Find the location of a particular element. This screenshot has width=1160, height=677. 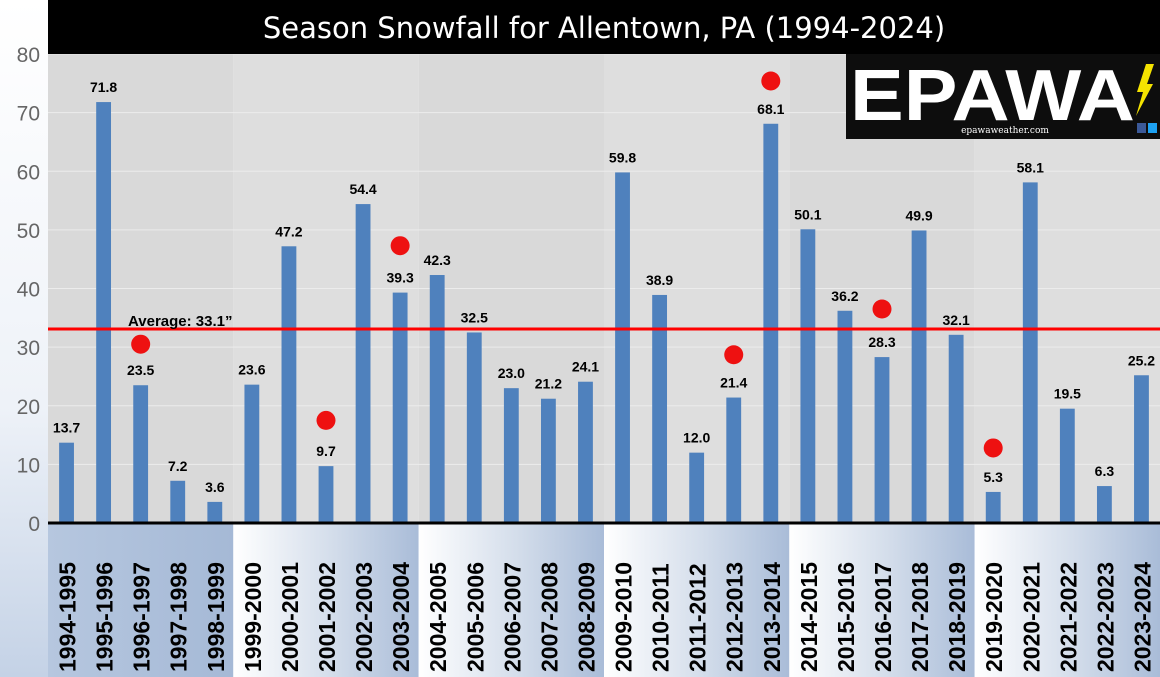

x-tick-label: 2009-2010 is located at coordinates (624, 617).